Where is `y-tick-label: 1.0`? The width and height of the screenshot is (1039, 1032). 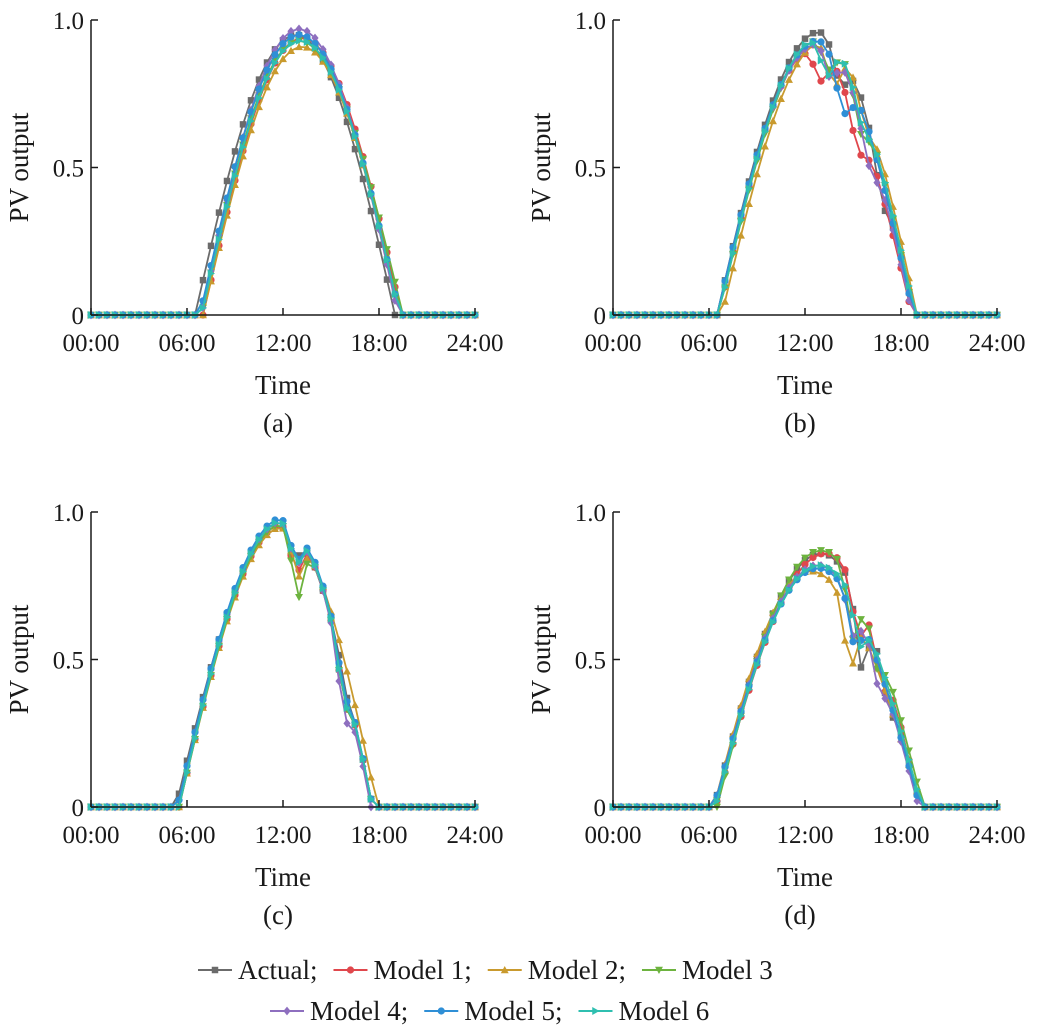 y-tick-label: 1.0 is located at coordinates (68, 513).